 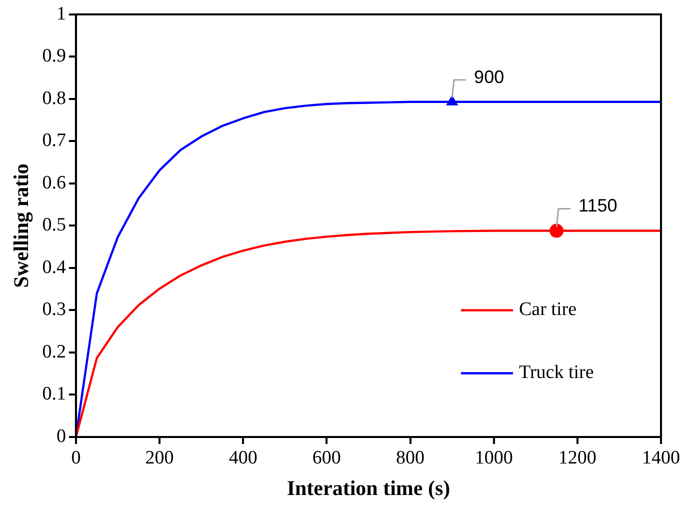 I want to click on x-tick-label: 1200, so click(x=577, y=457).